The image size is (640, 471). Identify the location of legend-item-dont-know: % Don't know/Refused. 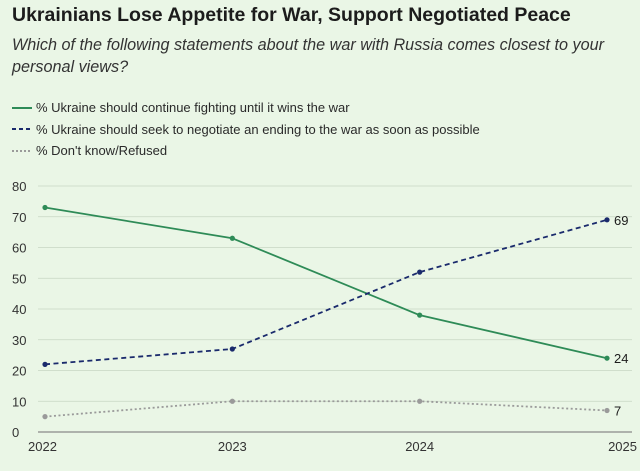
(246, 151).